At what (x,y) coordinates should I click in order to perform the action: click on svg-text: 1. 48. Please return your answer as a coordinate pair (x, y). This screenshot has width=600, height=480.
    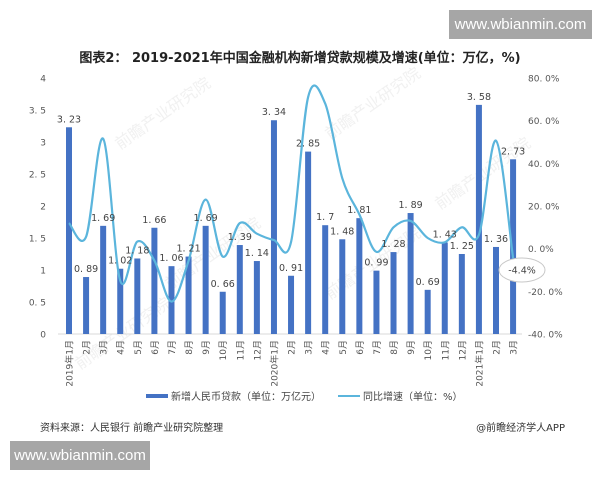
    Looking at the image, I should click on (342, 231).